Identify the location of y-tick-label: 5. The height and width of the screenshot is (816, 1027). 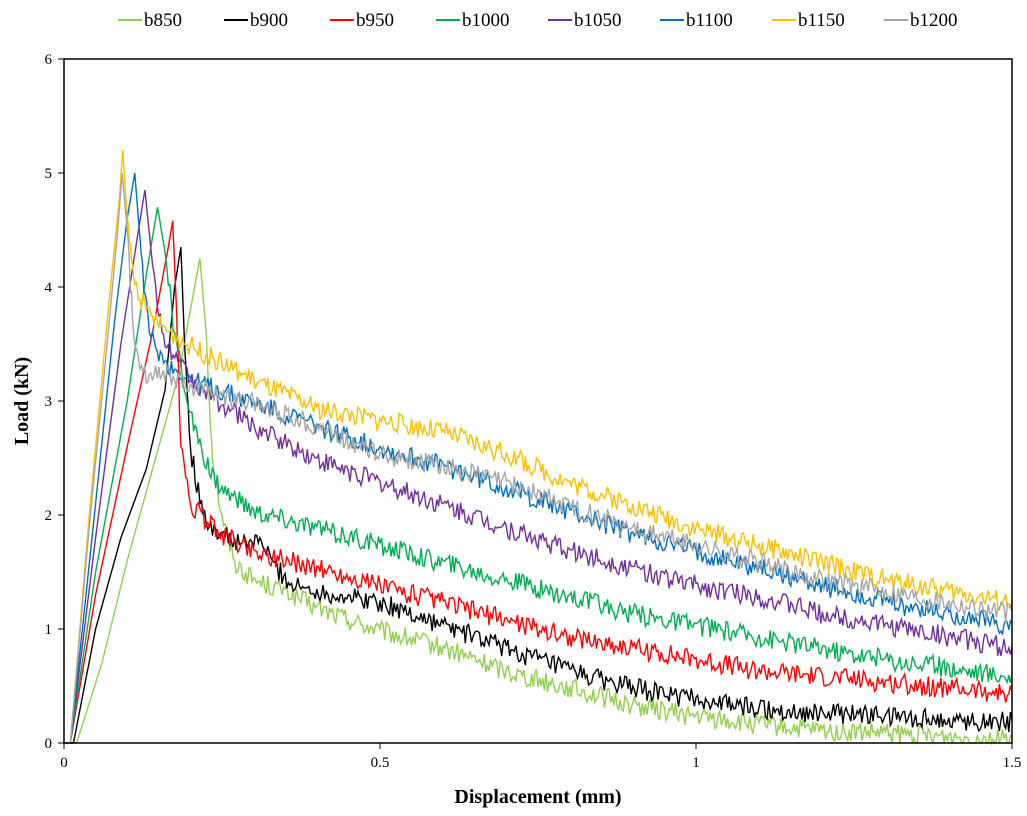
(49, 174).